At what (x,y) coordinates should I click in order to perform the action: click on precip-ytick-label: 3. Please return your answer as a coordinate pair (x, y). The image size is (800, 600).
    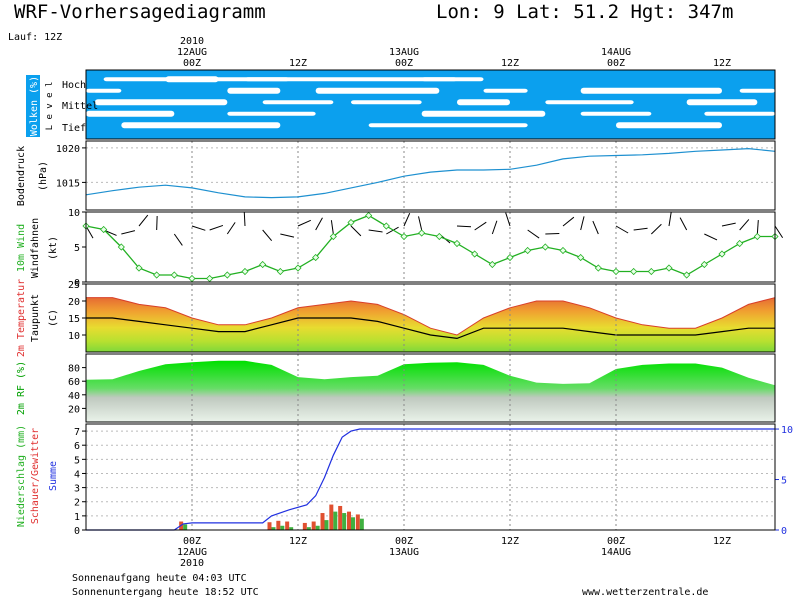
    Looking at the image, I should click on (77, 489).